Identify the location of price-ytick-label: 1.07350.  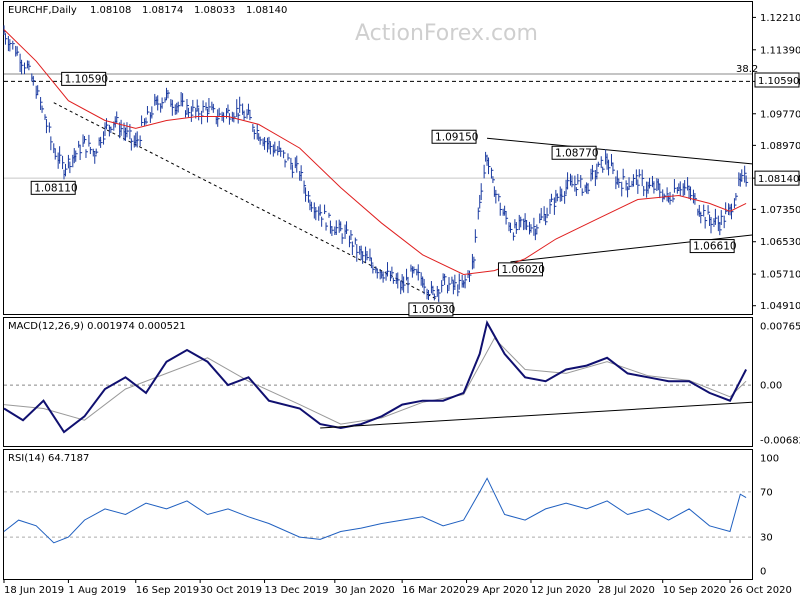
(780, 210).